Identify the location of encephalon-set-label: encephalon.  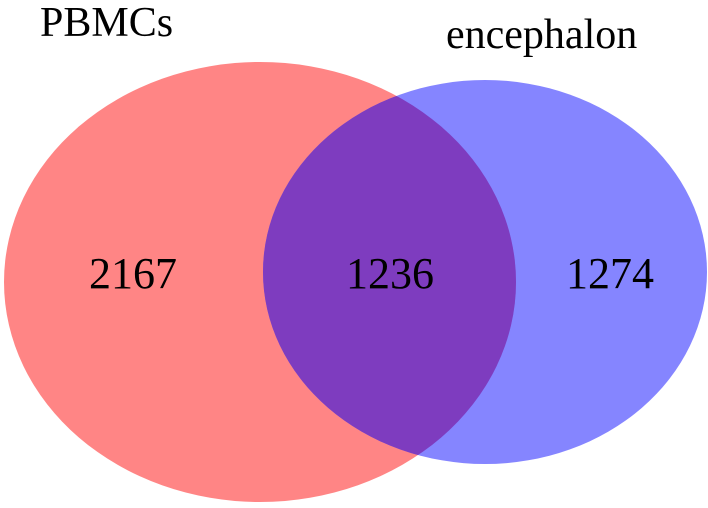
(541, 35).